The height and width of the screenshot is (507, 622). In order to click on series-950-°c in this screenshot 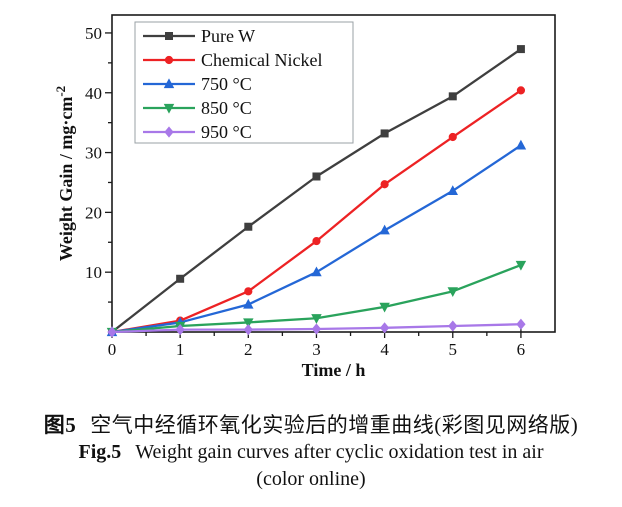, I will do `click(316, 328)`.